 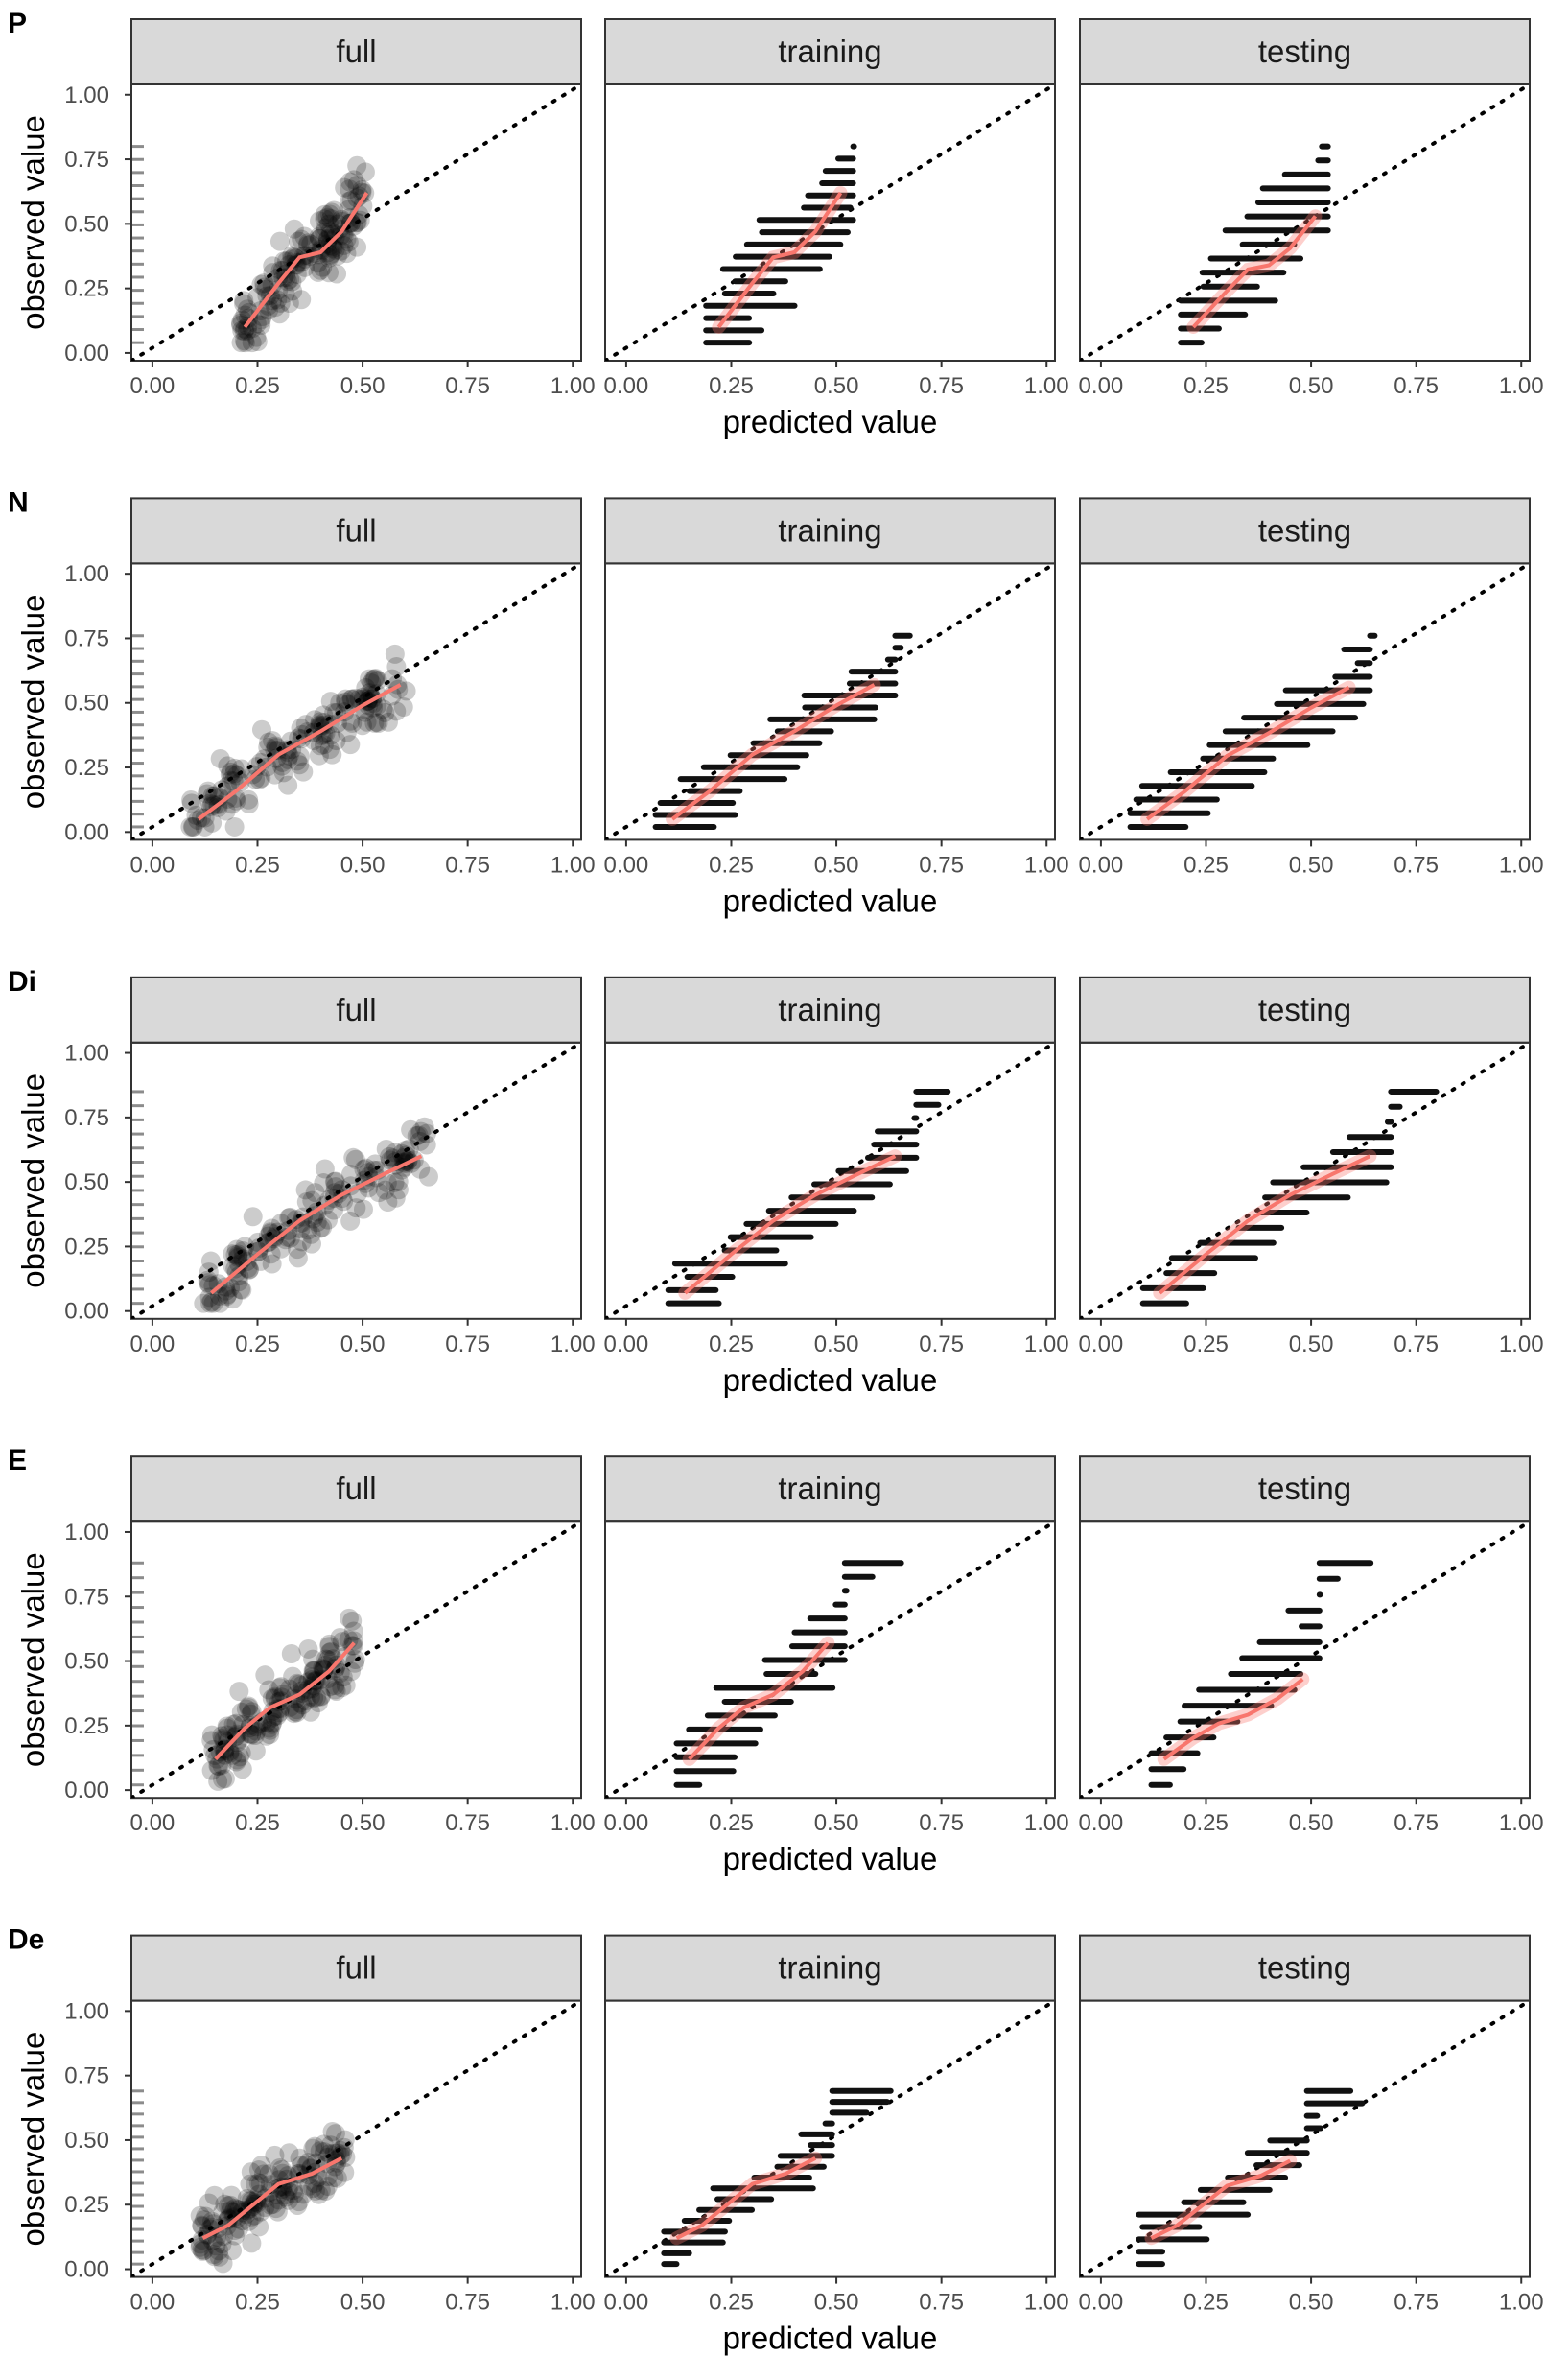 What do you see at coordinates (830, 1380) in the screenshot?
I see `x-axis-title: predicted value` at bounding box center [830, 1380].